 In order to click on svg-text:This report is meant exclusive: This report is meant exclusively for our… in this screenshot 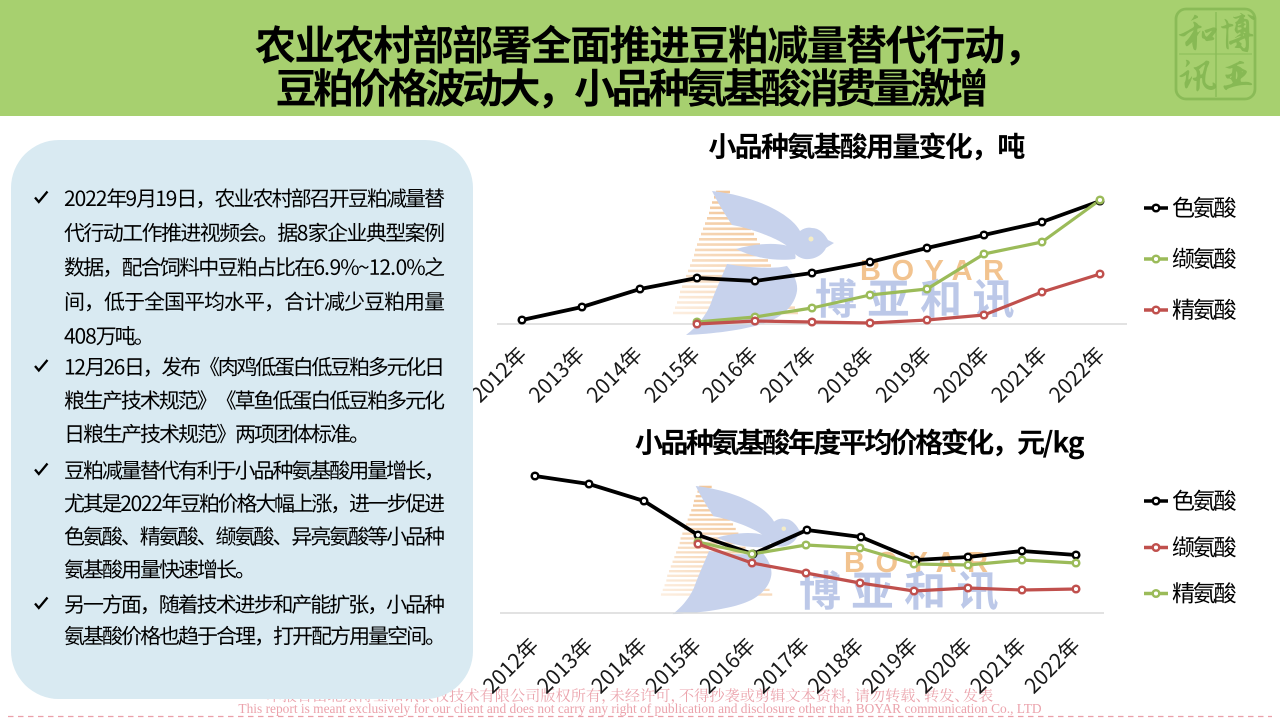, I will do `click(639, 708)`.